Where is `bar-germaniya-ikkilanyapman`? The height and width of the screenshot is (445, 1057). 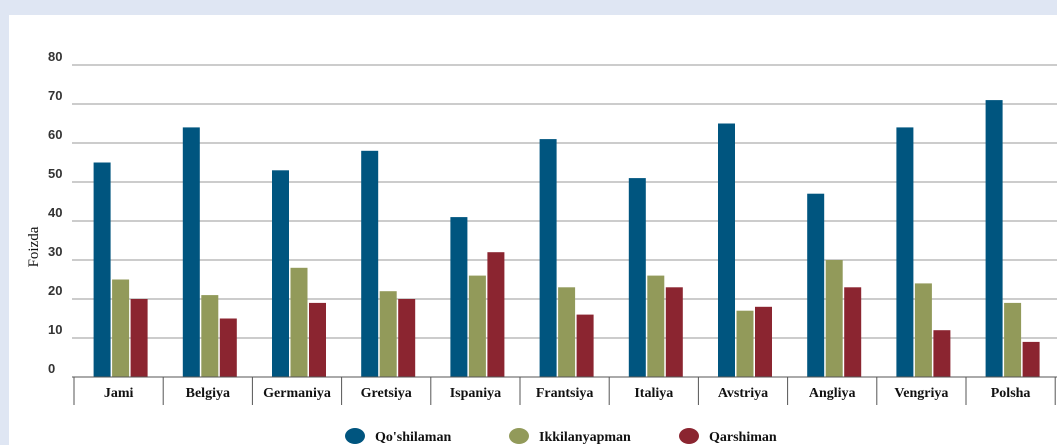
bar-germaniya-ikkilanyapman is located at coordinates (299, 322).